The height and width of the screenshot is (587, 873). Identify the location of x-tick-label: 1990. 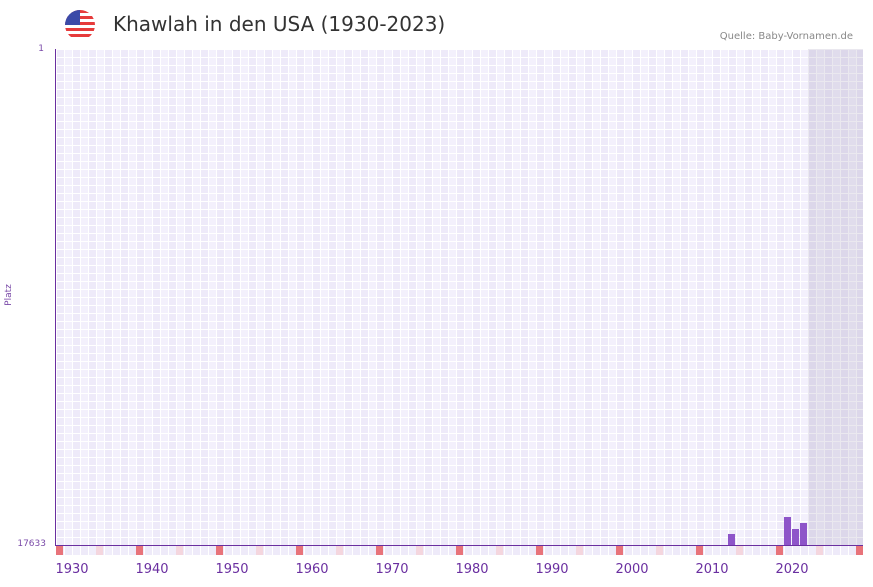
(552, 569).